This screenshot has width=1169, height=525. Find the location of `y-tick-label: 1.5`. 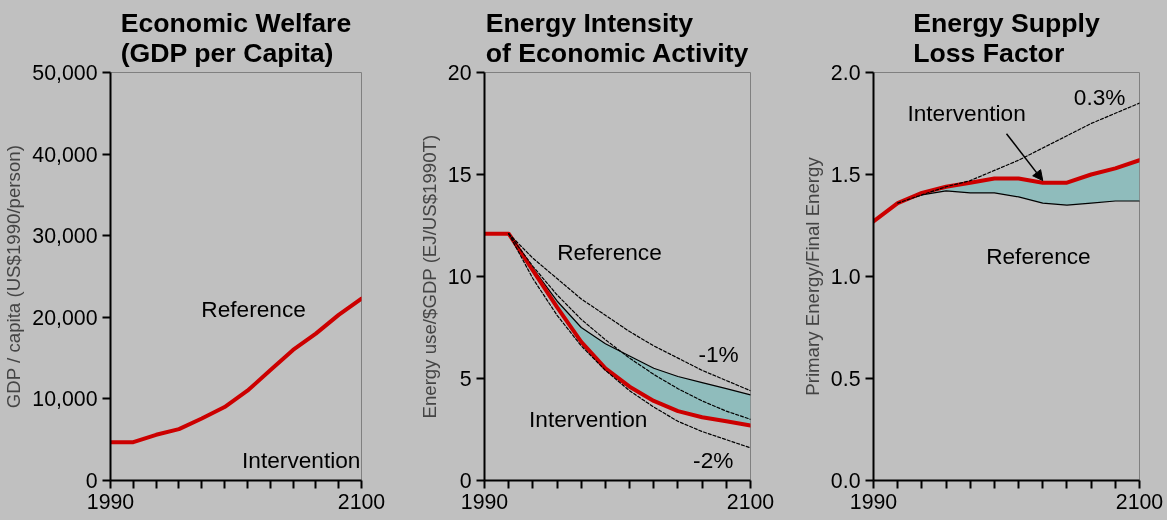

y-tick-label: 1.5 is located at coordinates (845, 175).